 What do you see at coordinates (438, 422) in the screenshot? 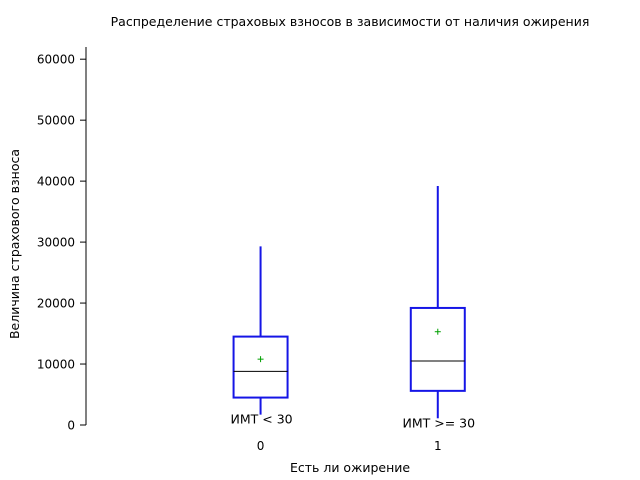
I see `box-annotation: ИМТ >= 30` at bounding box center [438, 422].